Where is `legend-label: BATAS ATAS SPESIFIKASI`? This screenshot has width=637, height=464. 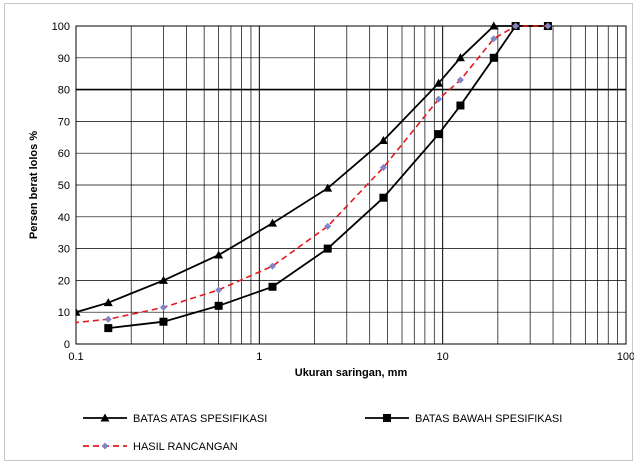
legend-label: BATAS ATAS SPESIFIKASI is located at coordinates (200, 419).